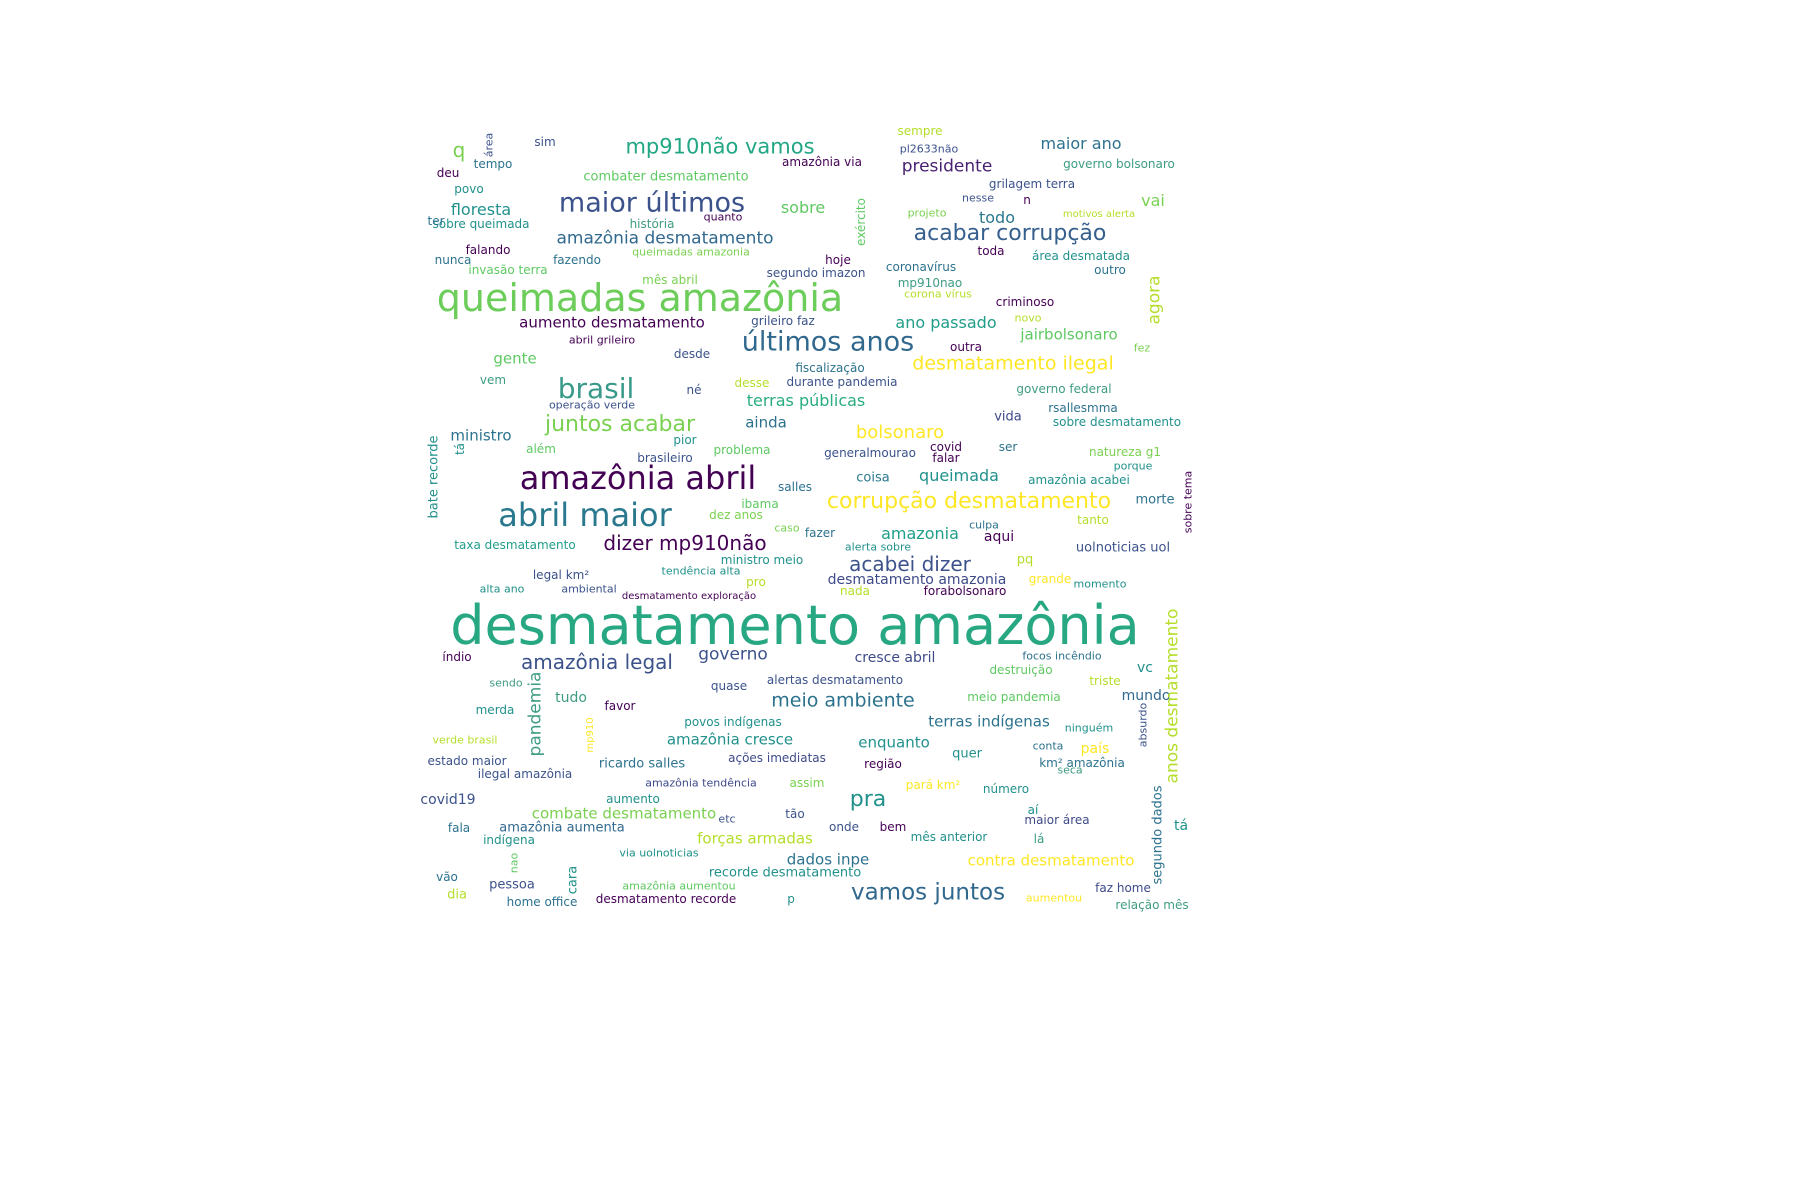 This screenshot has height=1200, width=1800. What do you see at coordinates (515, 358) in the screenshot?
I see `cloud-word: gente` at bounding box center [515, 358].